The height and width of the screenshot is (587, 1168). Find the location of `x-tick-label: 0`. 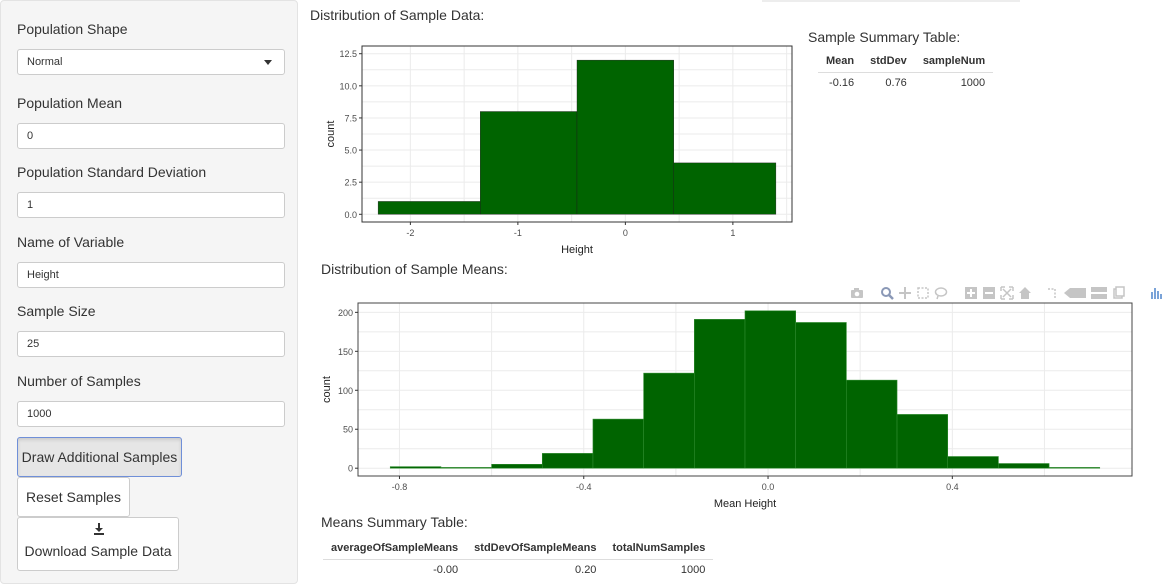

x-tick-label: 0 is located at coordinates (625, 233).